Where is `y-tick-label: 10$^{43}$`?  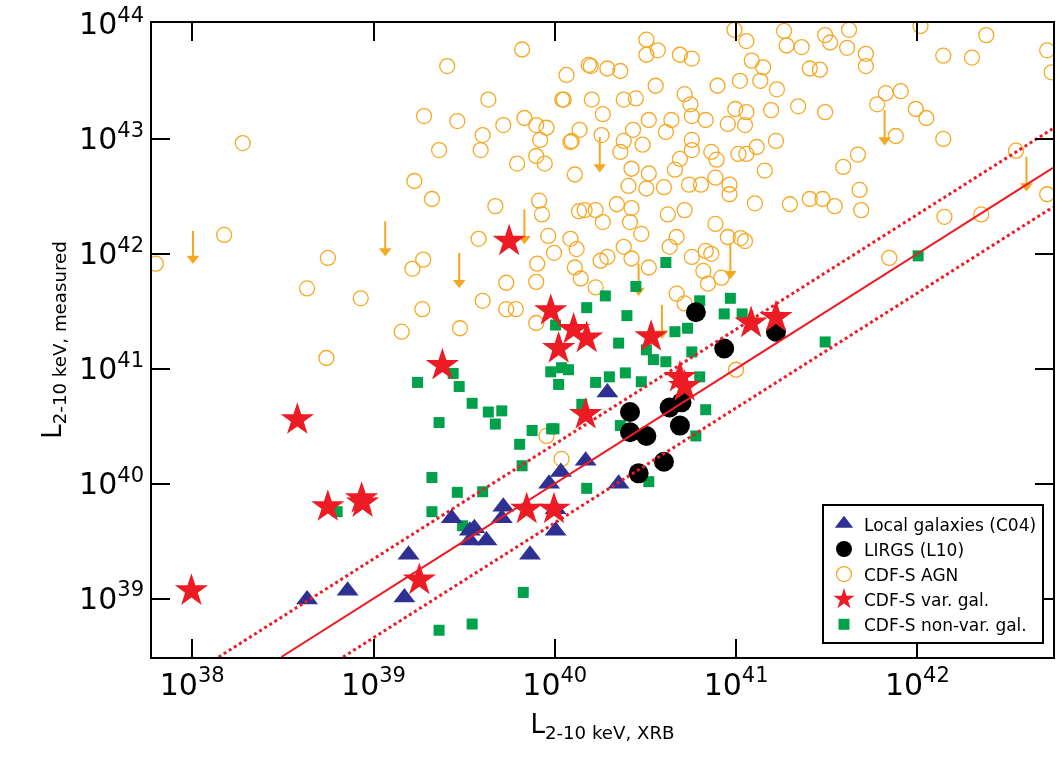 y-tick-label: 10$^{43}$ is located at coordinates (111, 137).